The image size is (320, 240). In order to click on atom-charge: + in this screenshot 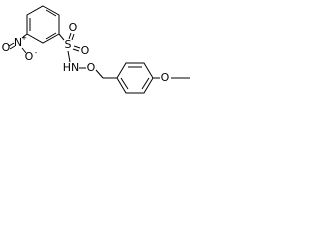, I will do `click(24, 38)`.